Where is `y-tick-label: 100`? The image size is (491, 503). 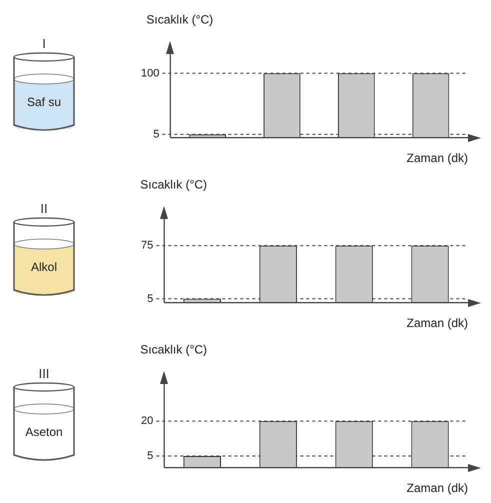
y-tick-label: 100 is located at coordinates (150, 73).